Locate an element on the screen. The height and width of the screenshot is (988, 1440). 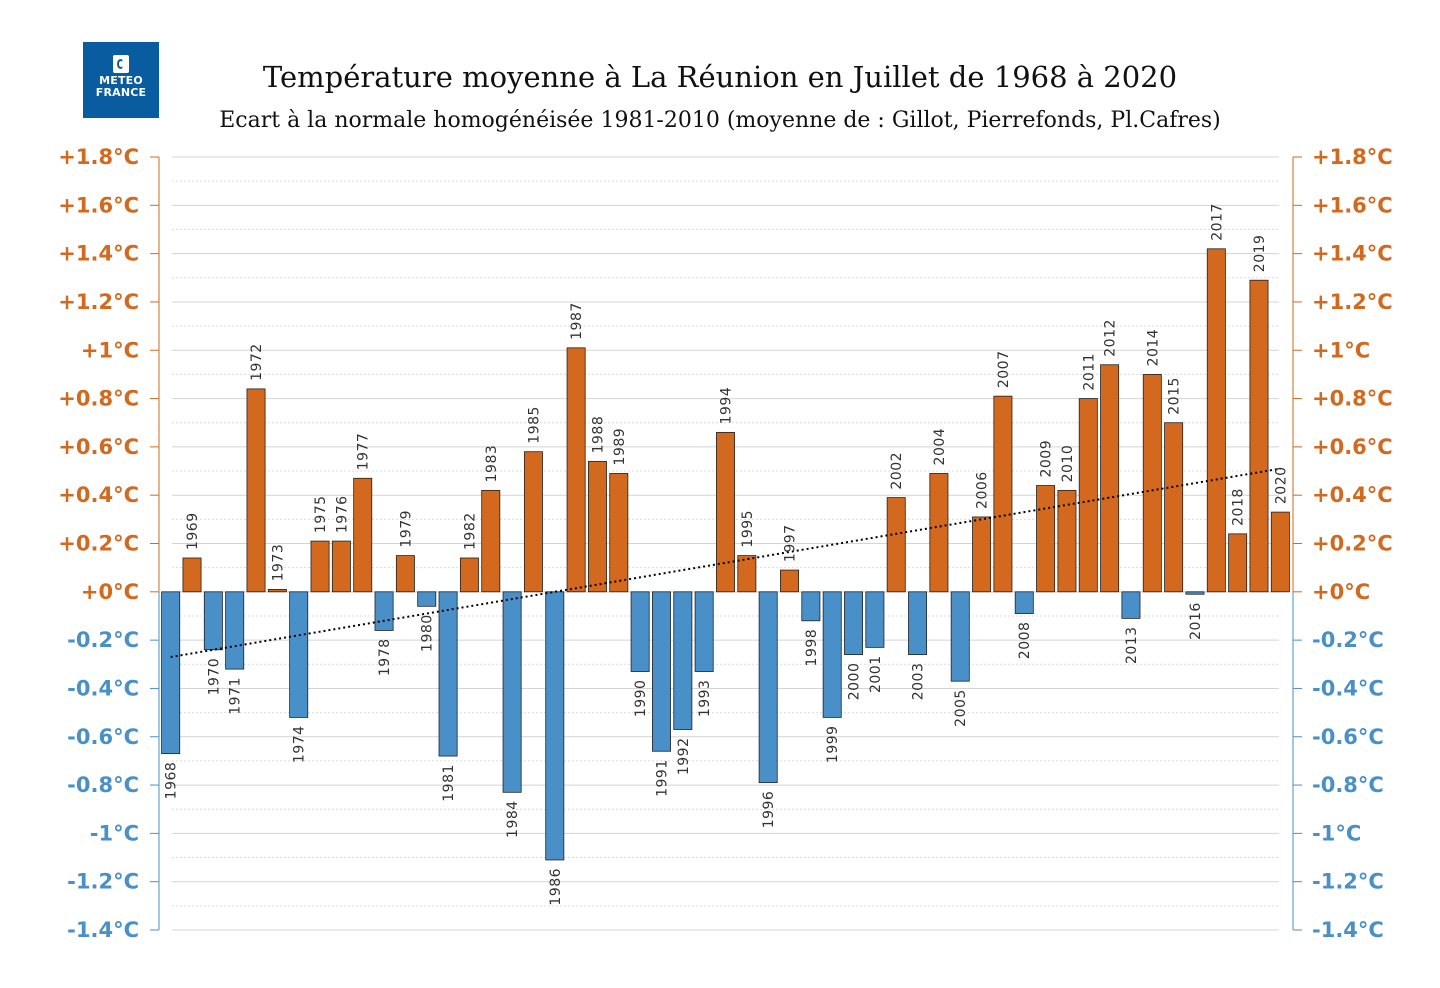
bar-year-label: 2018 is located at coordinates (1239, 507).